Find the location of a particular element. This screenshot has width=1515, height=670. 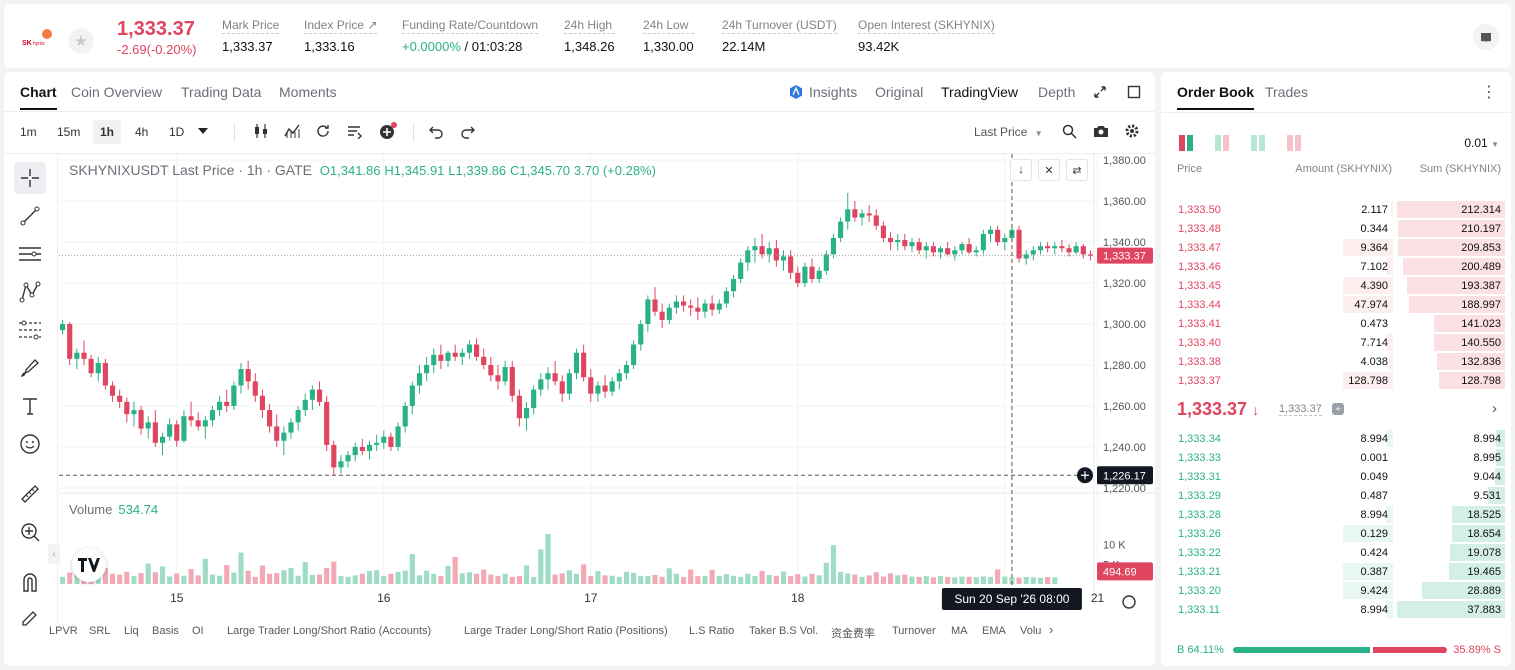

stat-open-interest: Open Interest (SKHYNIX) 93.42K is located at coordinates (926, 36).